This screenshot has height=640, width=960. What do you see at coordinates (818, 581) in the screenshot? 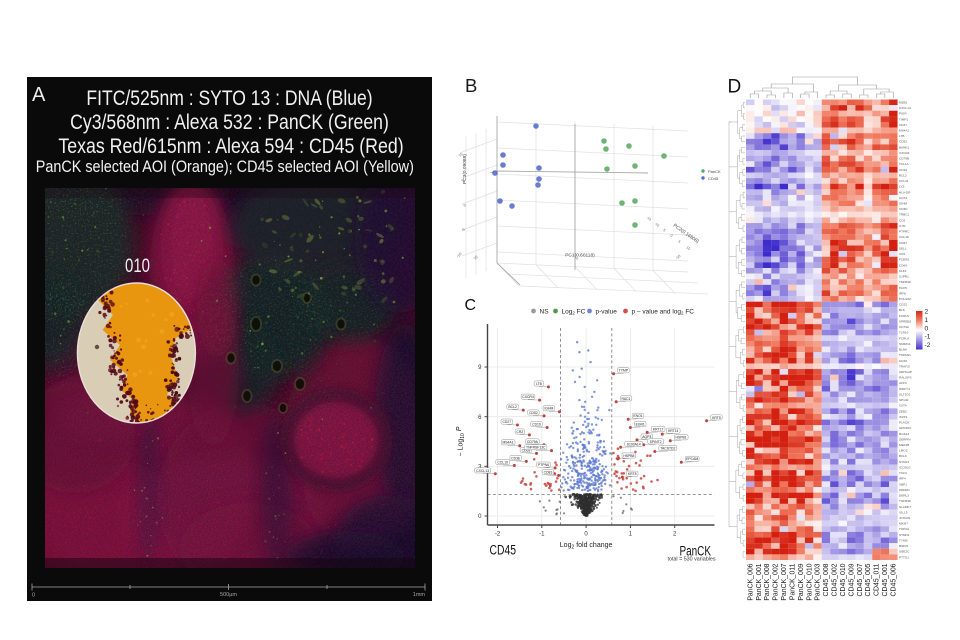
I see `svg-text: PanCK_003` at bounding box center [818, 581].